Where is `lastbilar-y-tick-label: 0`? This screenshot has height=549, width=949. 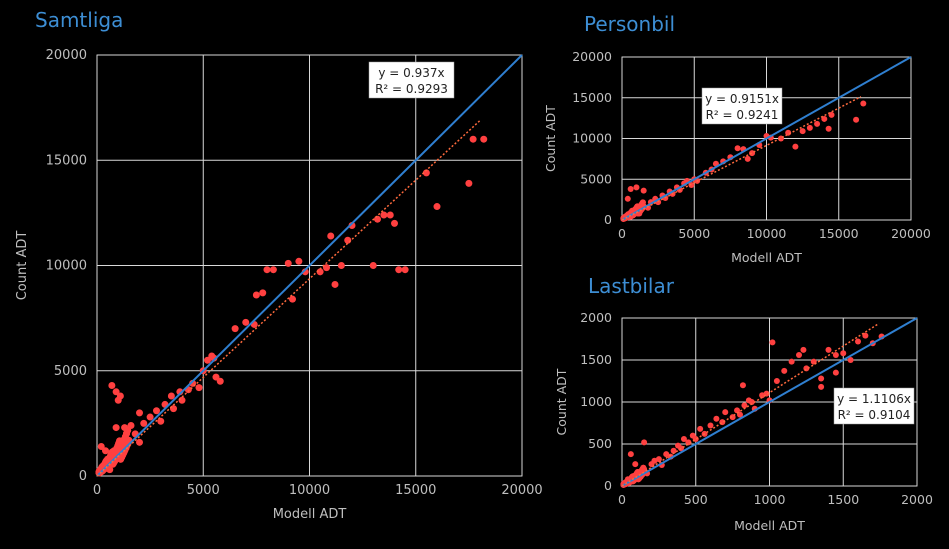 lastbilar-y-tick-label: 0 is located at coordinates (608, 485).